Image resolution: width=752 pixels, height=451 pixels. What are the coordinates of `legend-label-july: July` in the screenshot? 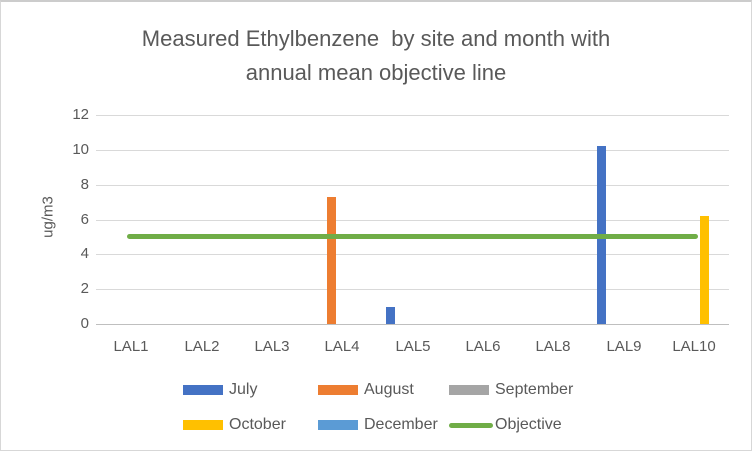 It's located at (243, 389).